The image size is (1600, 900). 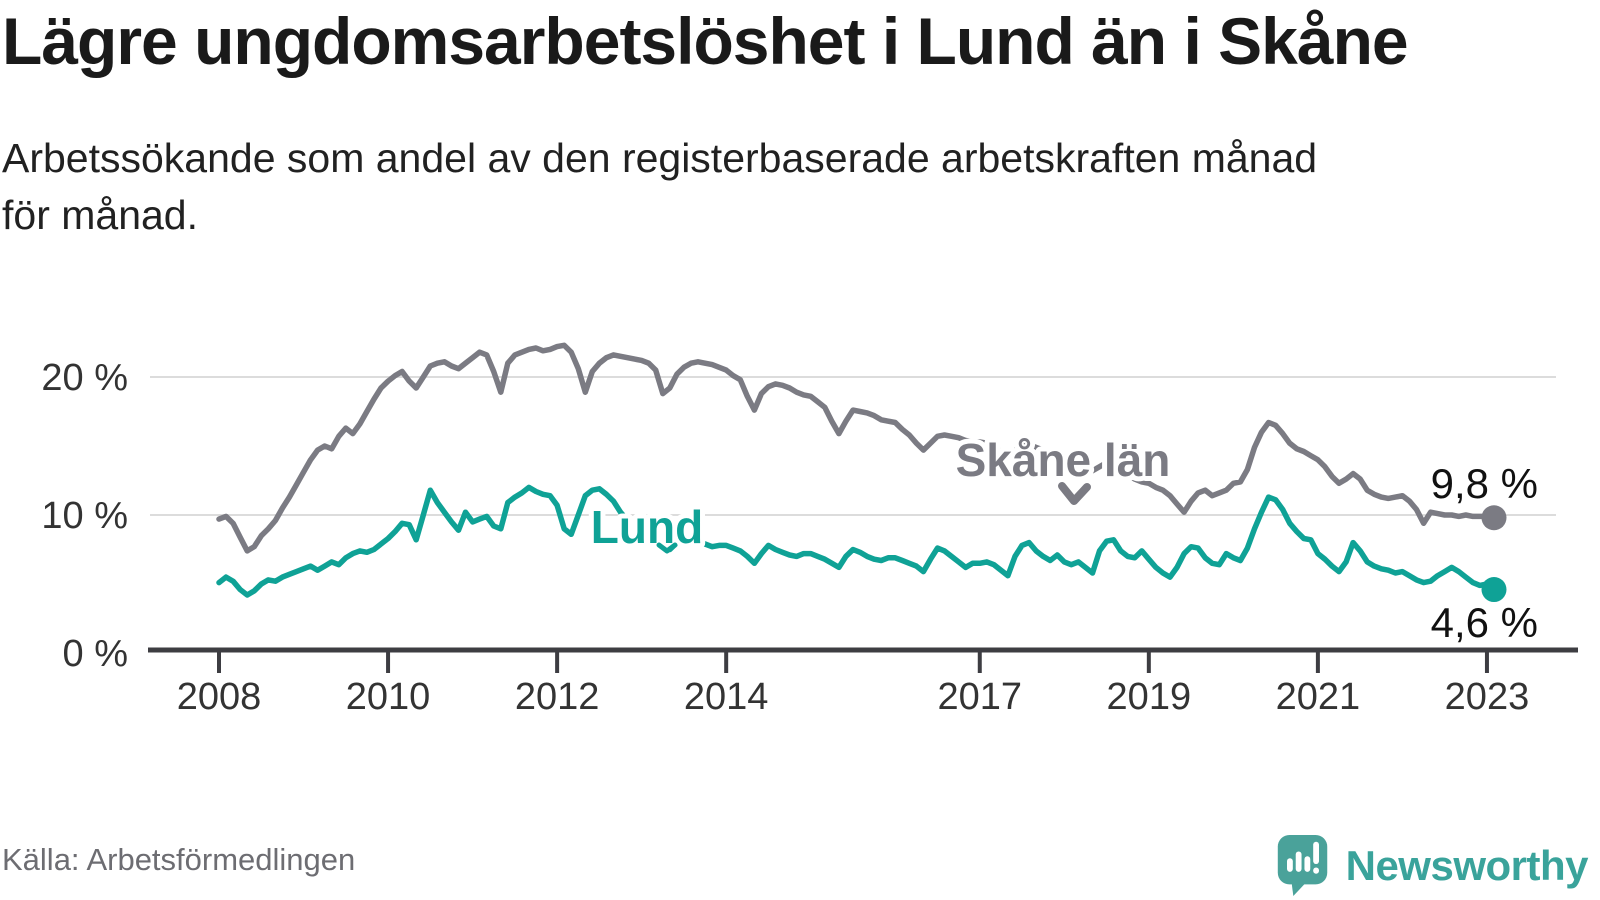 I want to click on x-axis-label-2019: 2019, so click(x=1149, y=697).